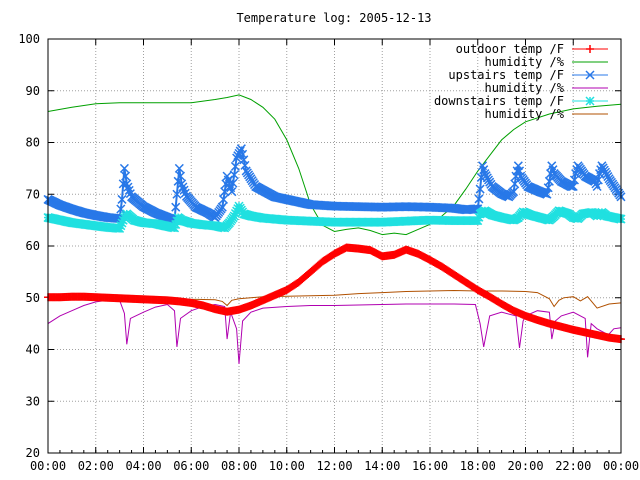 This screenshot has width=640, height=480. Describe the element at coordinates (499, 101) in the screenshot. I see `legend-label: downstairs temp /F` at that location.